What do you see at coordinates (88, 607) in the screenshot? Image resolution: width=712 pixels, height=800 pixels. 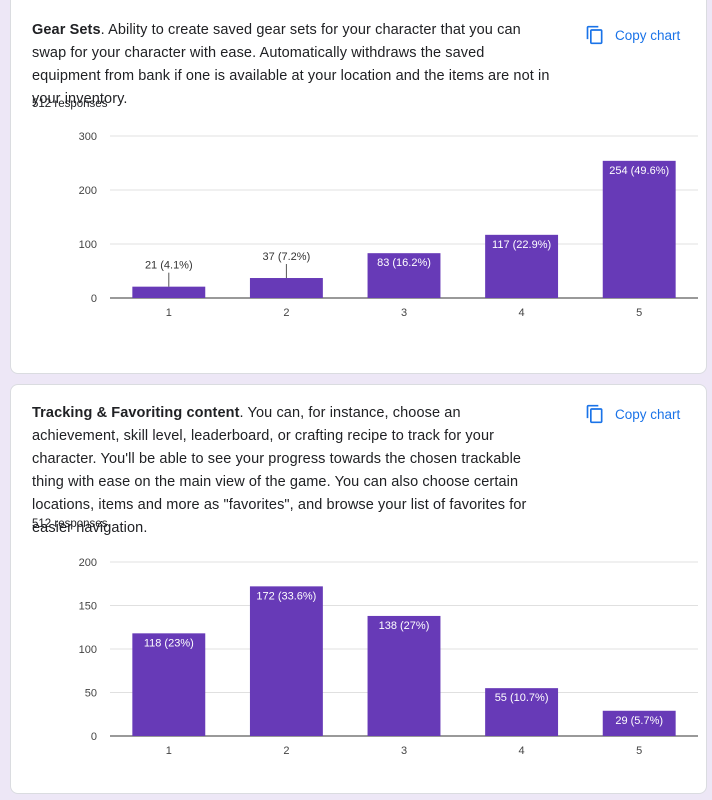 I see `y-tick-label: 150` at bounding box center [88, 607].